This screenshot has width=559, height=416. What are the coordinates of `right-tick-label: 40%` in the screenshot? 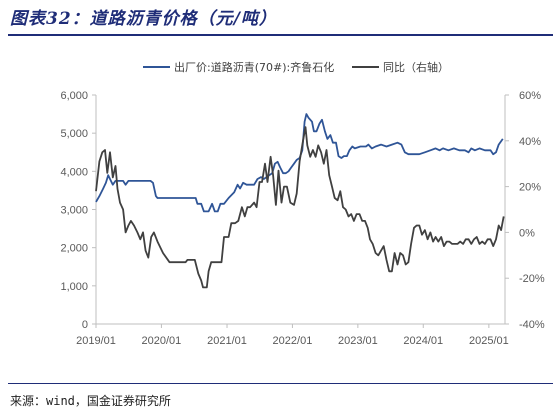 It's located at (530, 142).